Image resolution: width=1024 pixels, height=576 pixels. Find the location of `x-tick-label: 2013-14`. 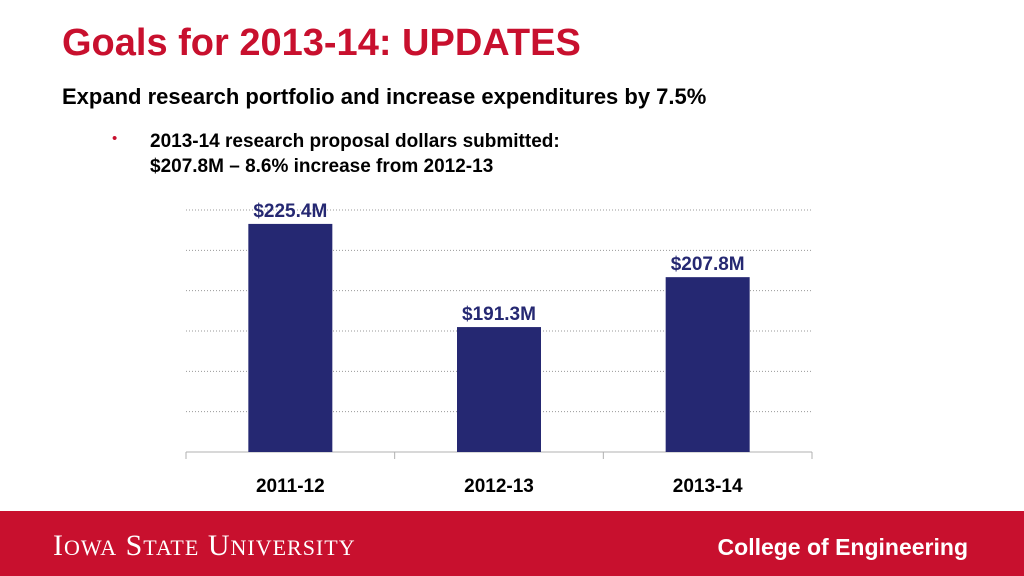

x-tick-label: 2013-14 is located at coordinates (708, 486).